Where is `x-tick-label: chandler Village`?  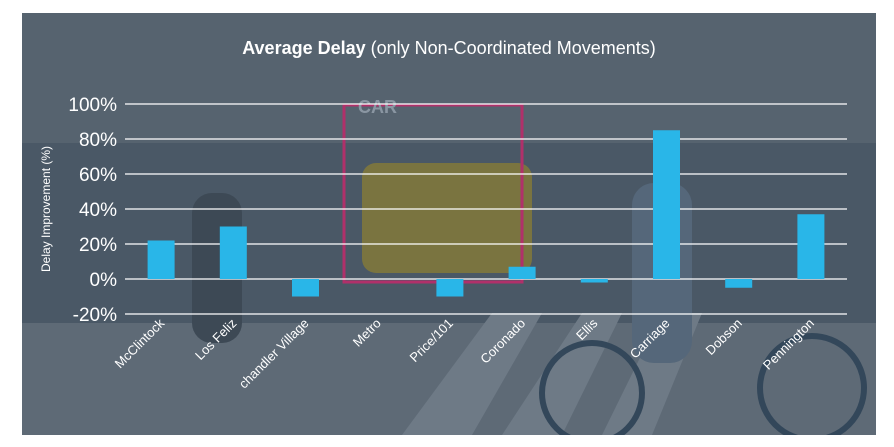
x-tick-label: chandler Village is located at coordinates (274, 354).